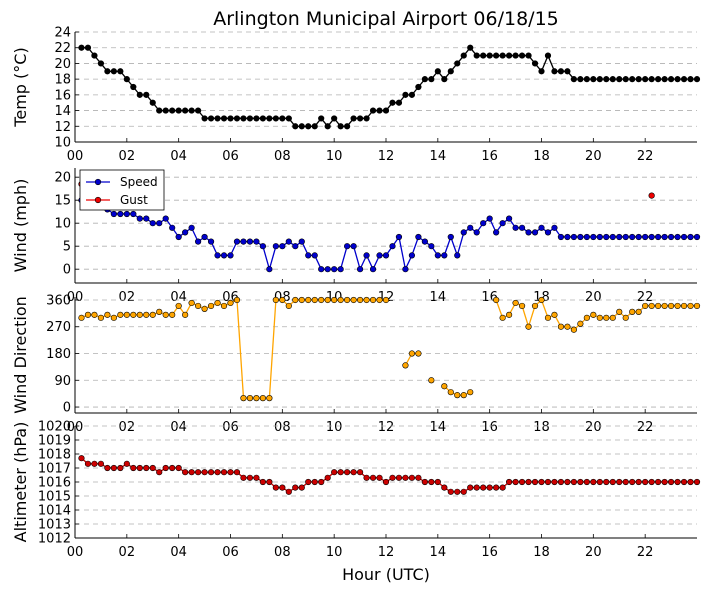 The height and width of the screenshot is (594, 705). What do you see at coordinates (541, 427) in the screenshot?
I see `x-tick-label: 18` at bounding box center [541, 427].